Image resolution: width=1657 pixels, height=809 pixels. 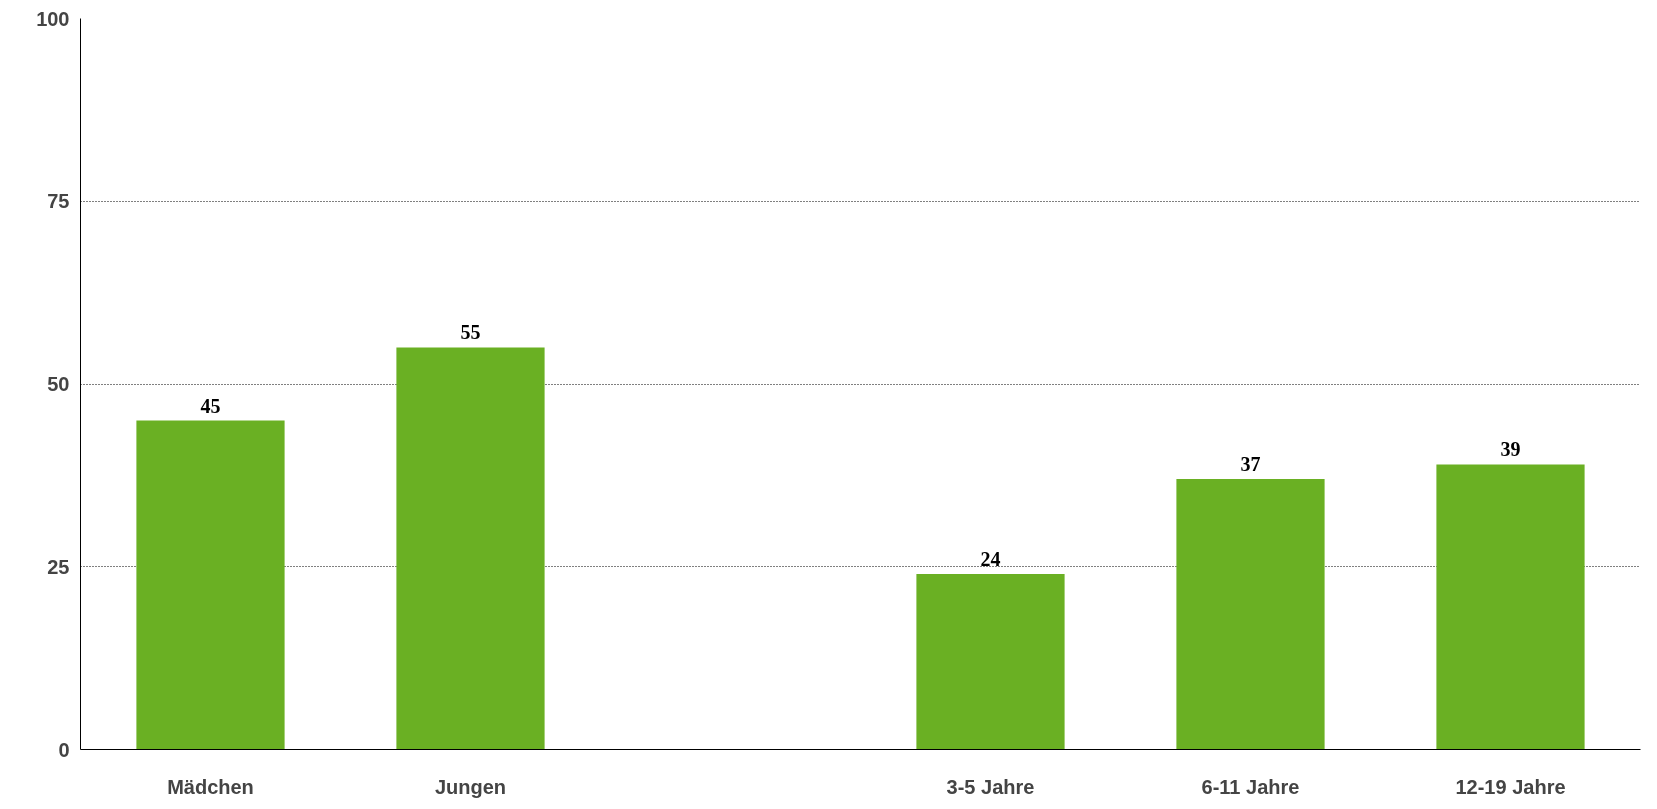 What do you see at coordinates (470, 786) in the screenshot?
I see `x-tick-label: Jungen` at bounding box center [470, 786].